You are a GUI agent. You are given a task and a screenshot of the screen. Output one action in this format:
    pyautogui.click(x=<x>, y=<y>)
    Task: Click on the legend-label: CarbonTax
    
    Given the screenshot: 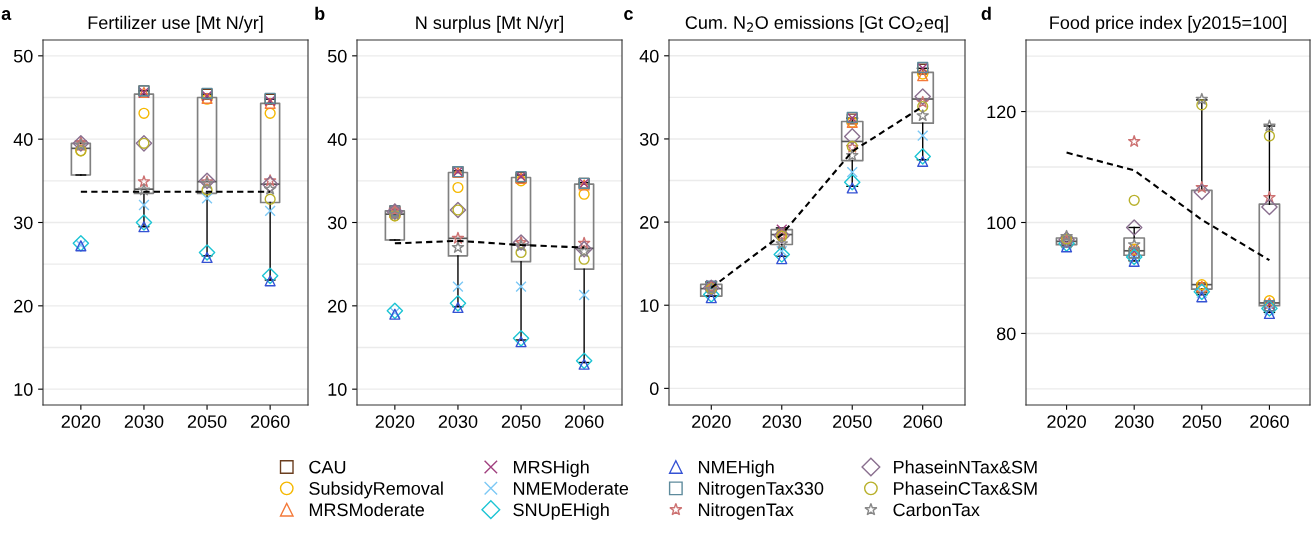 What is the action you would take?
    pyautogui.click(x=936, y=509)
    